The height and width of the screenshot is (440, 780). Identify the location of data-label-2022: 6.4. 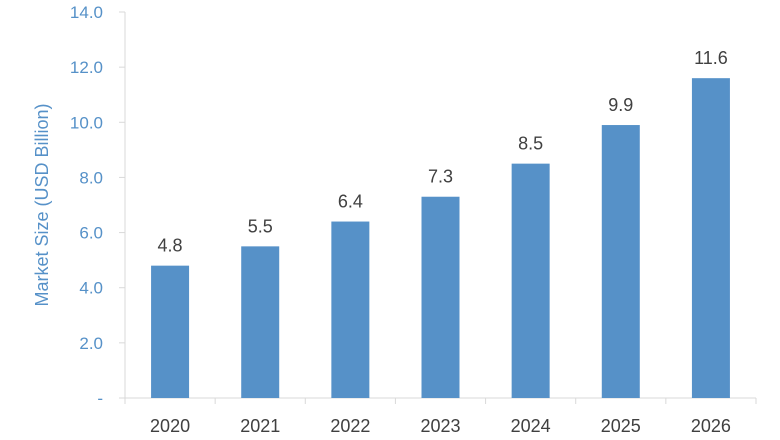
(350, 202).